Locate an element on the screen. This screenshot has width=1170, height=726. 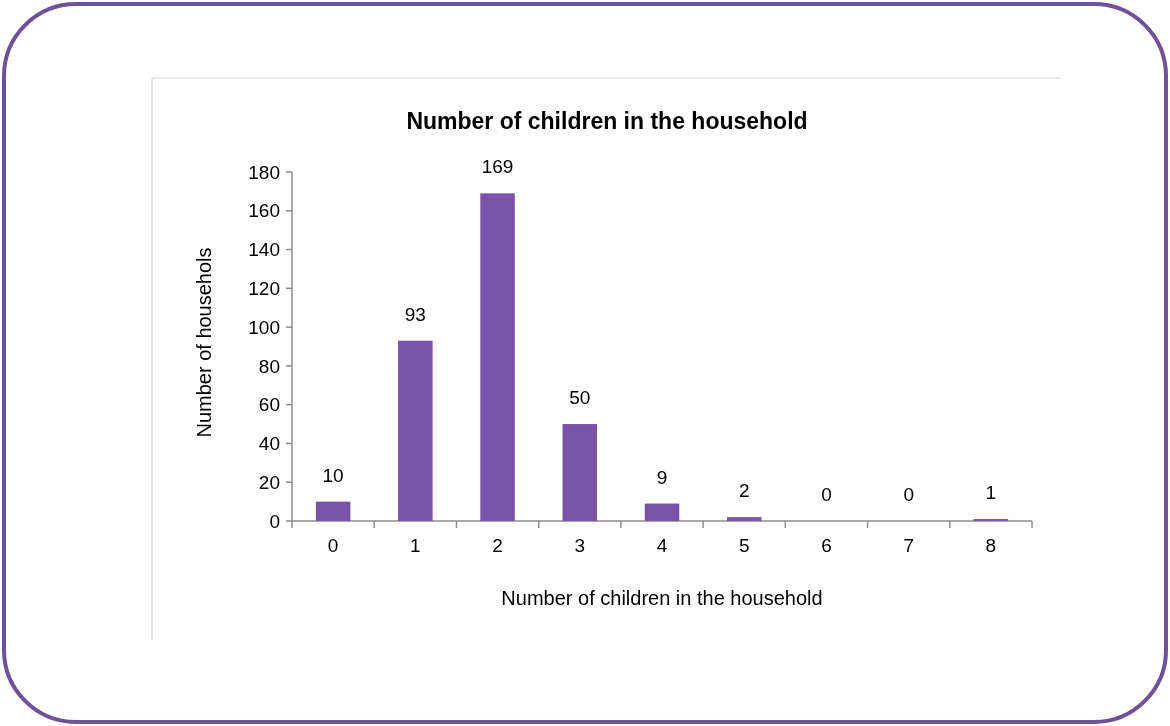
x-tick-label: 6 is located at coordinates (826, 546).